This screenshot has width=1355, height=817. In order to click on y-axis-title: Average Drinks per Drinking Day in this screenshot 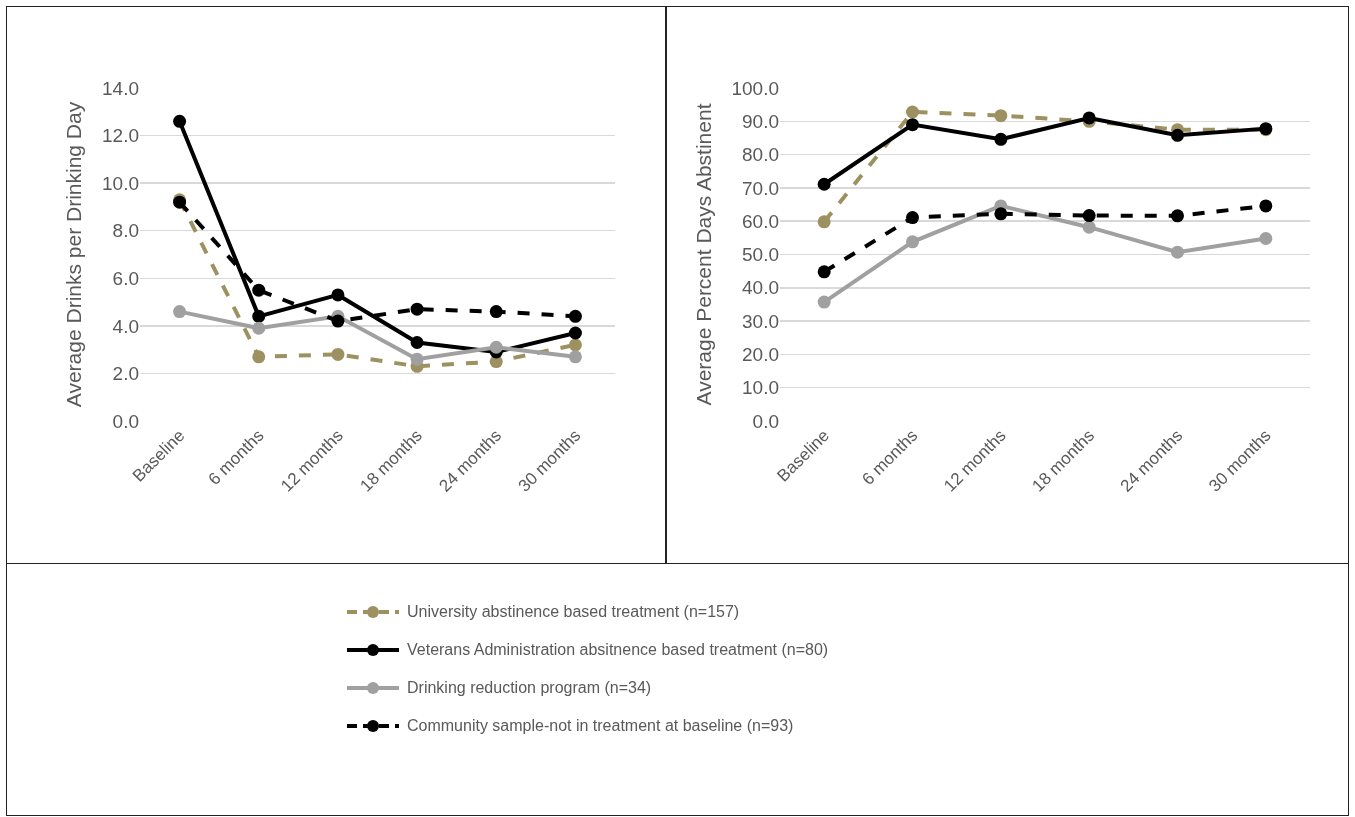, I will do `click(74, 254)`.